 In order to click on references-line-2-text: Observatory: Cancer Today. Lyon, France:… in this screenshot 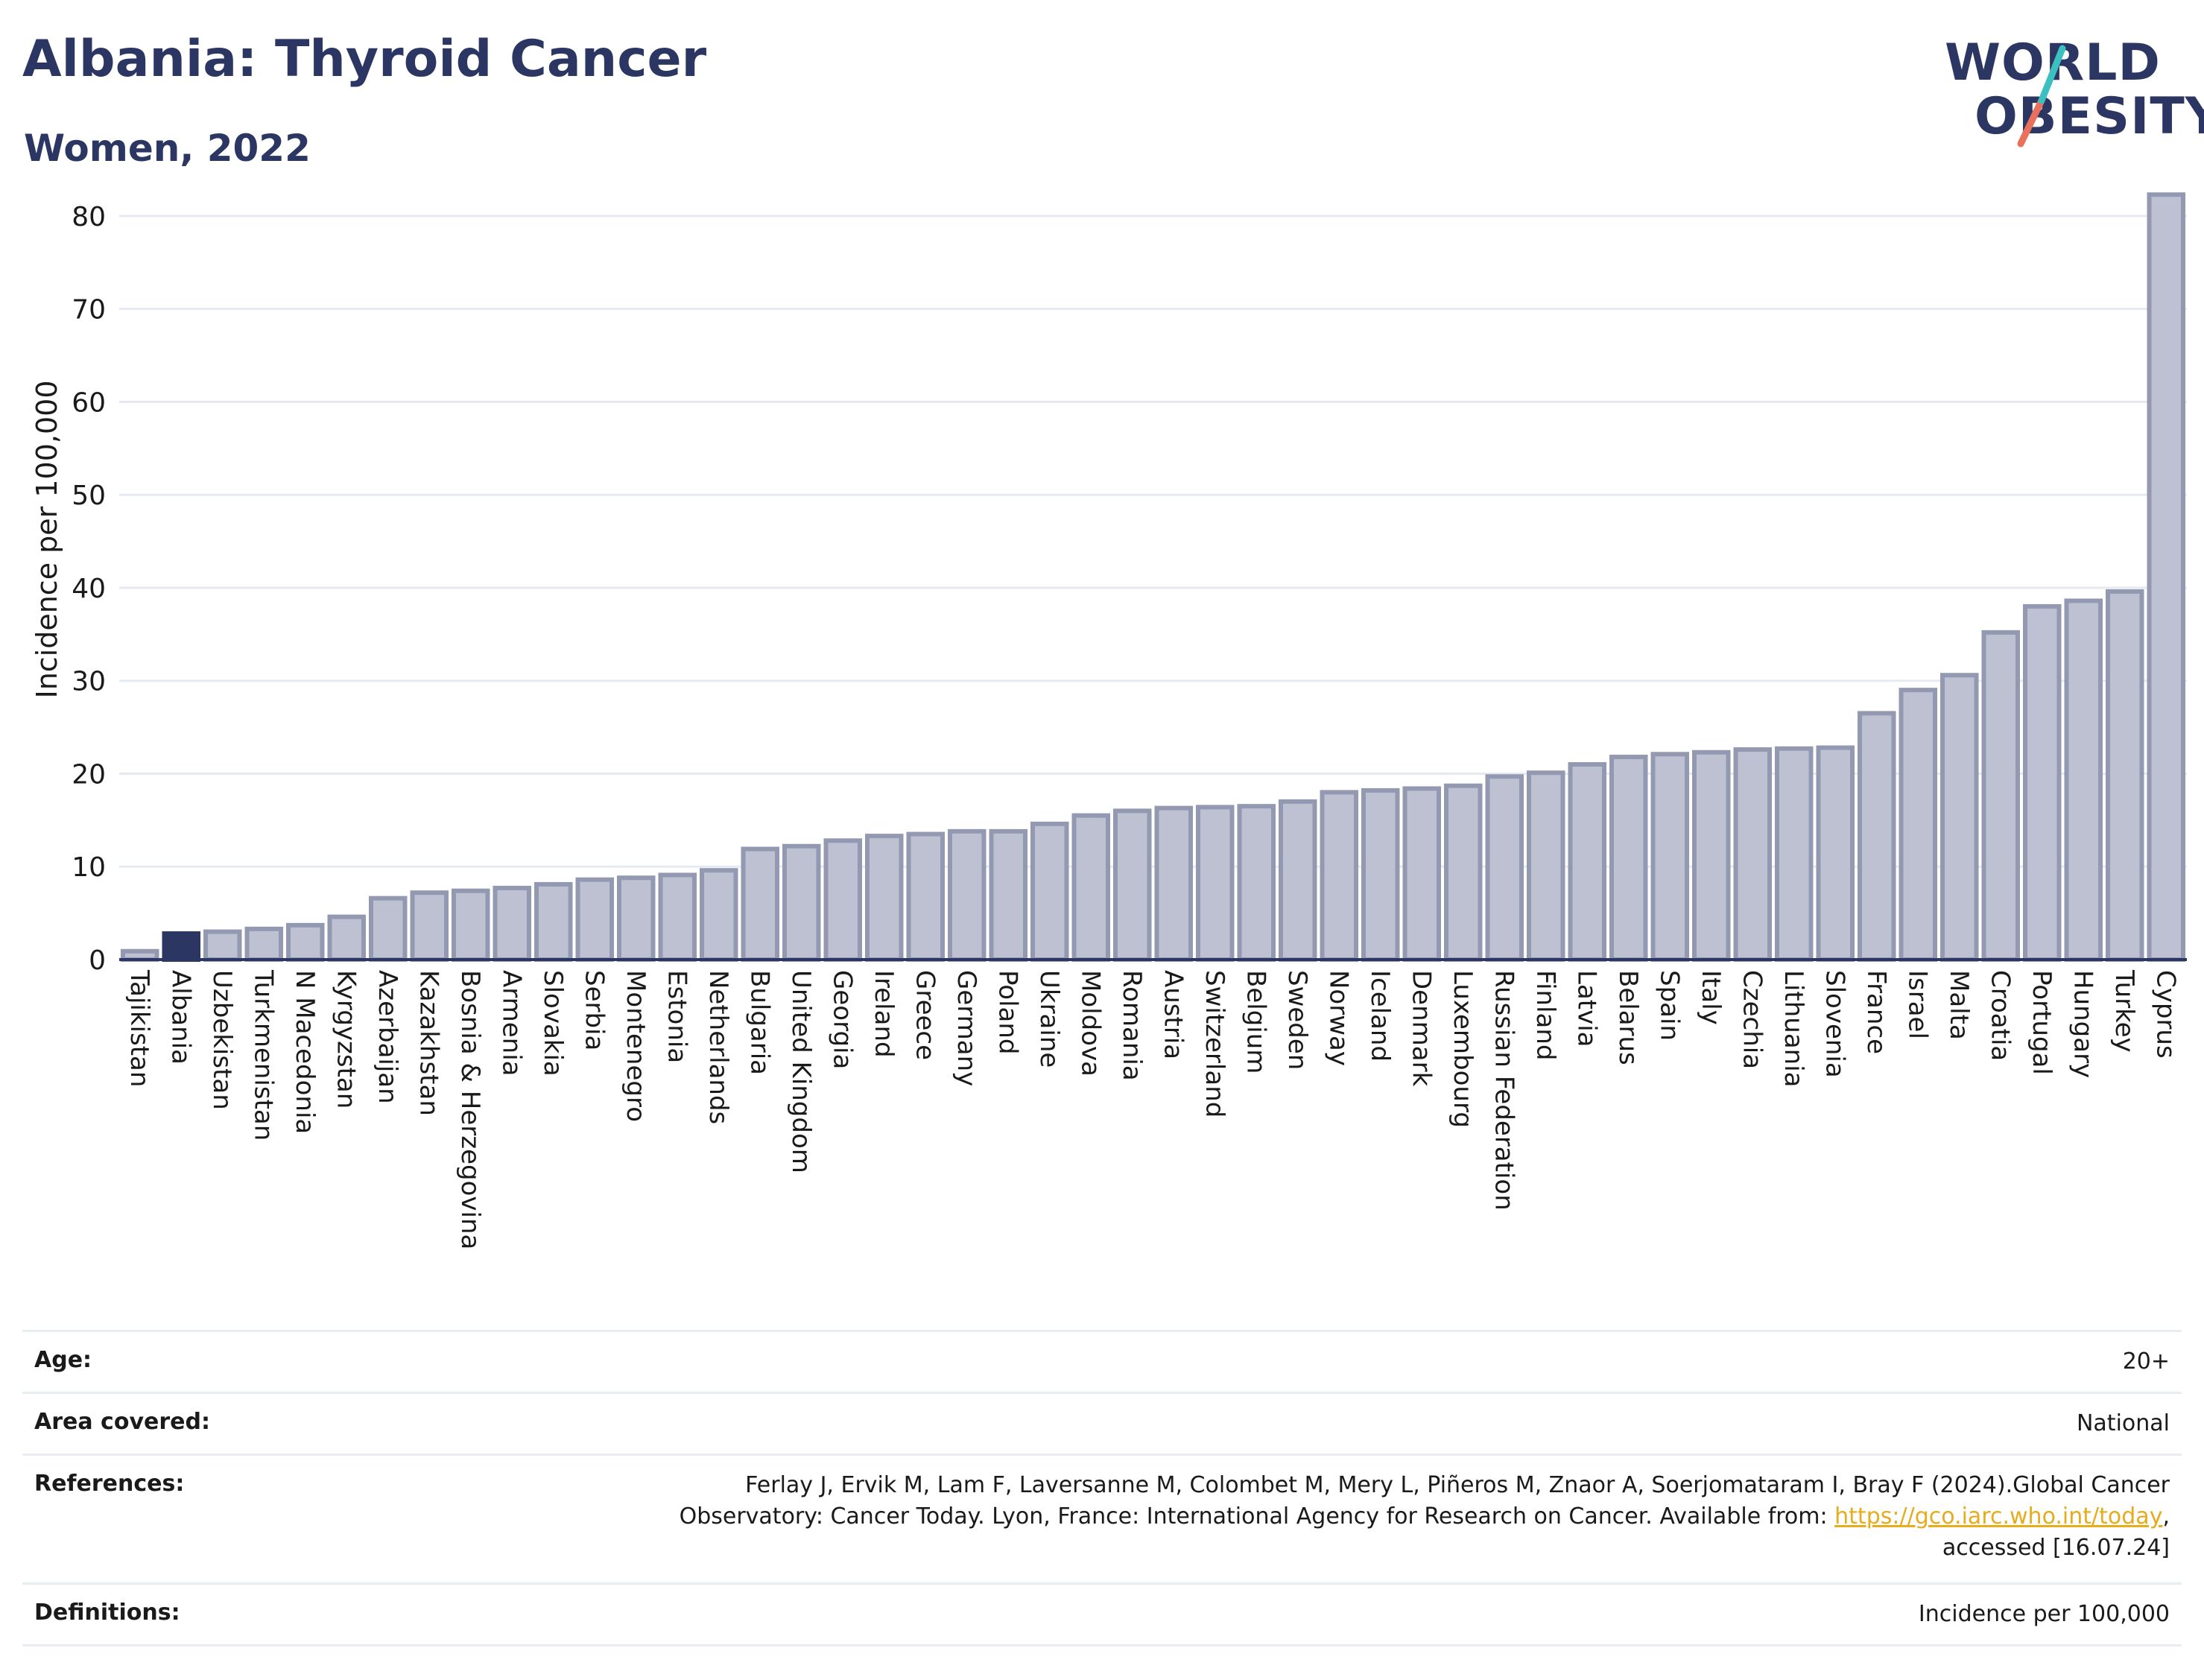, I will do `click(1257, 1516)`.